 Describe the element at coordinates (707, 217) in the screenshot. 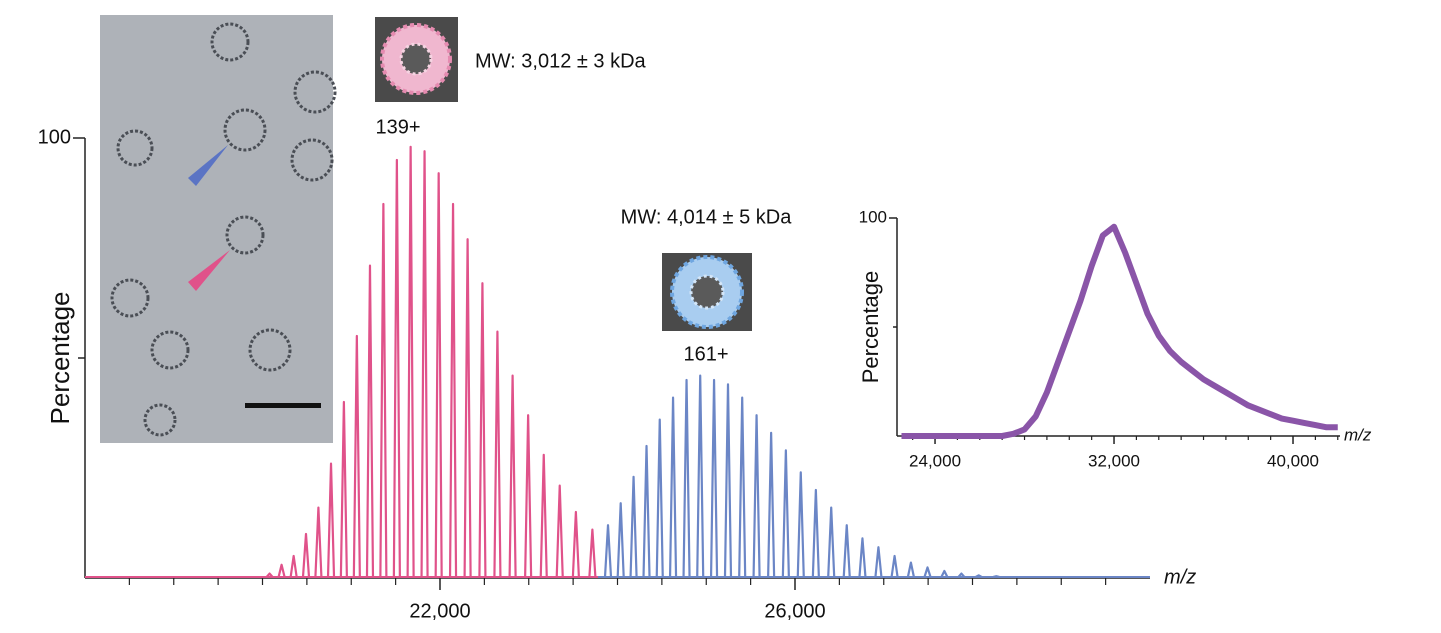

I see `annotation: MW: 4,014 ± 5 kDa` at that location.